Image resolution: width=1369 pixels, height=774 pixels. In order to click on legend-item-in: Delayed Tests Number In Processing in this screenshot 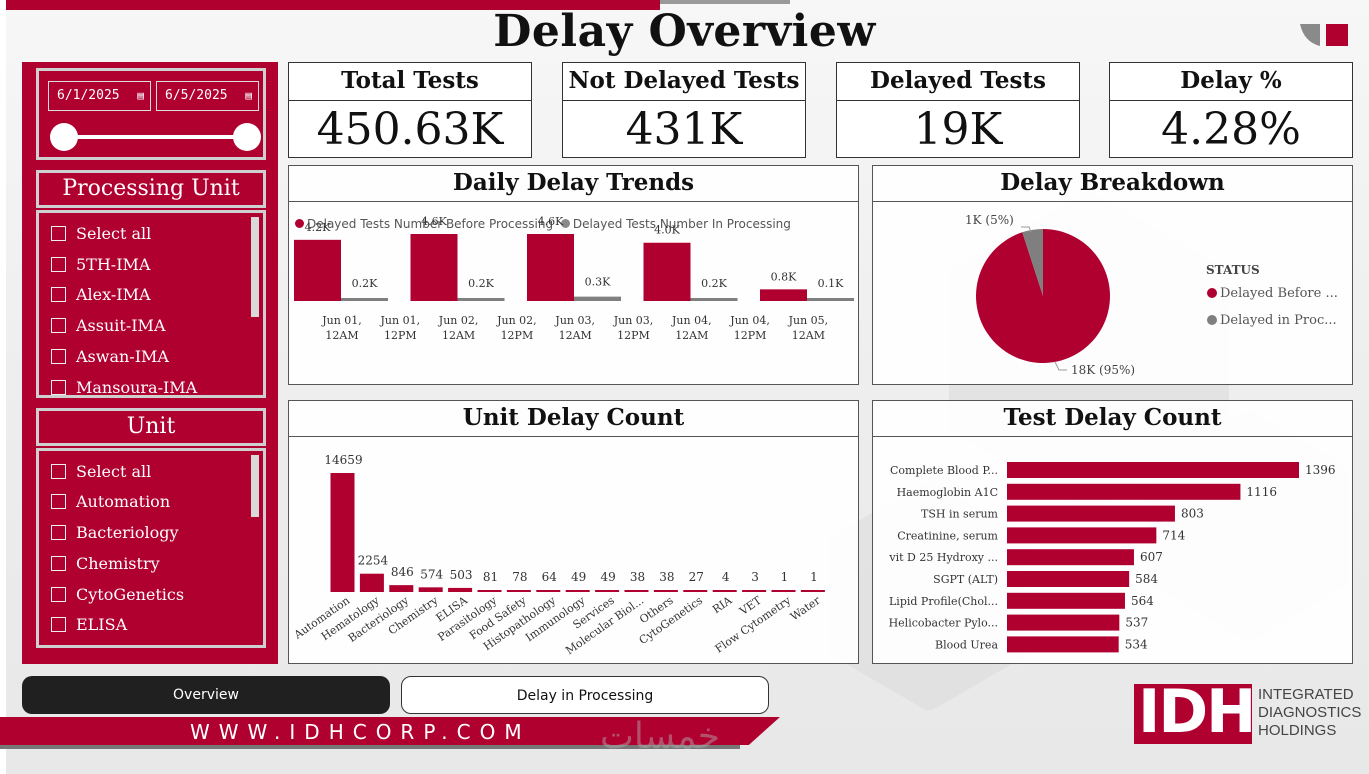, I will do `click(675, 224)`.